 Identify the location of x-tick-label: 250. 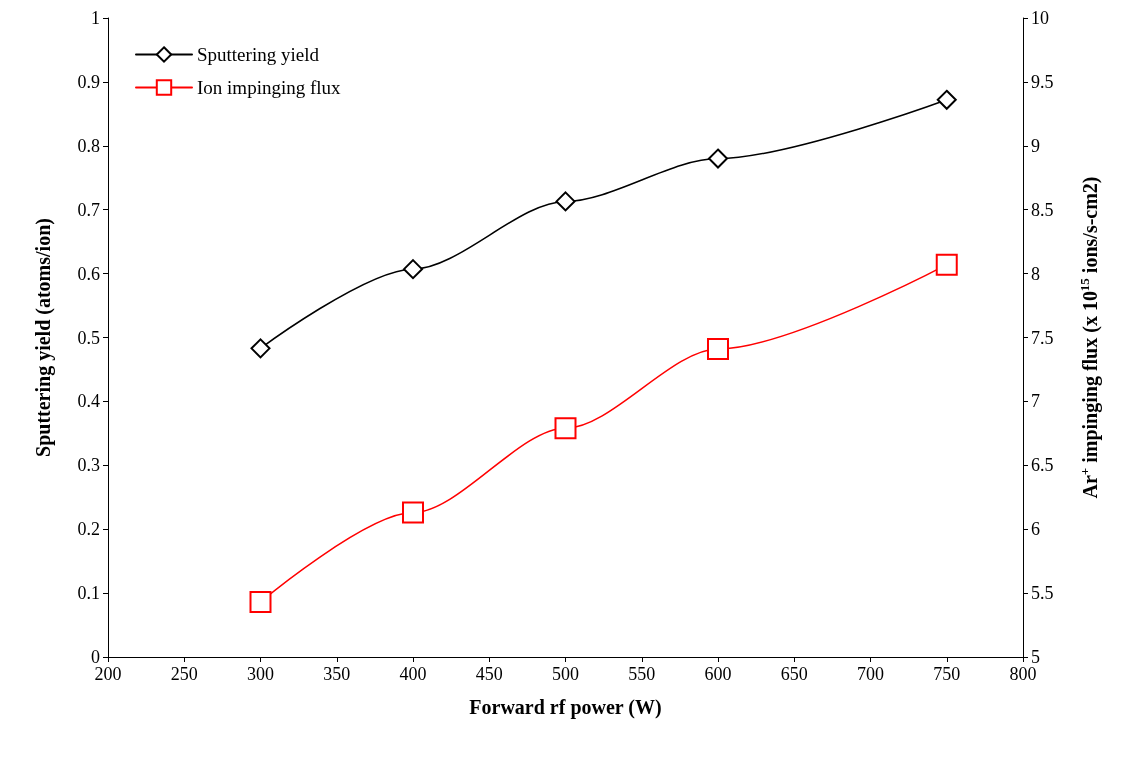
(184, 674).